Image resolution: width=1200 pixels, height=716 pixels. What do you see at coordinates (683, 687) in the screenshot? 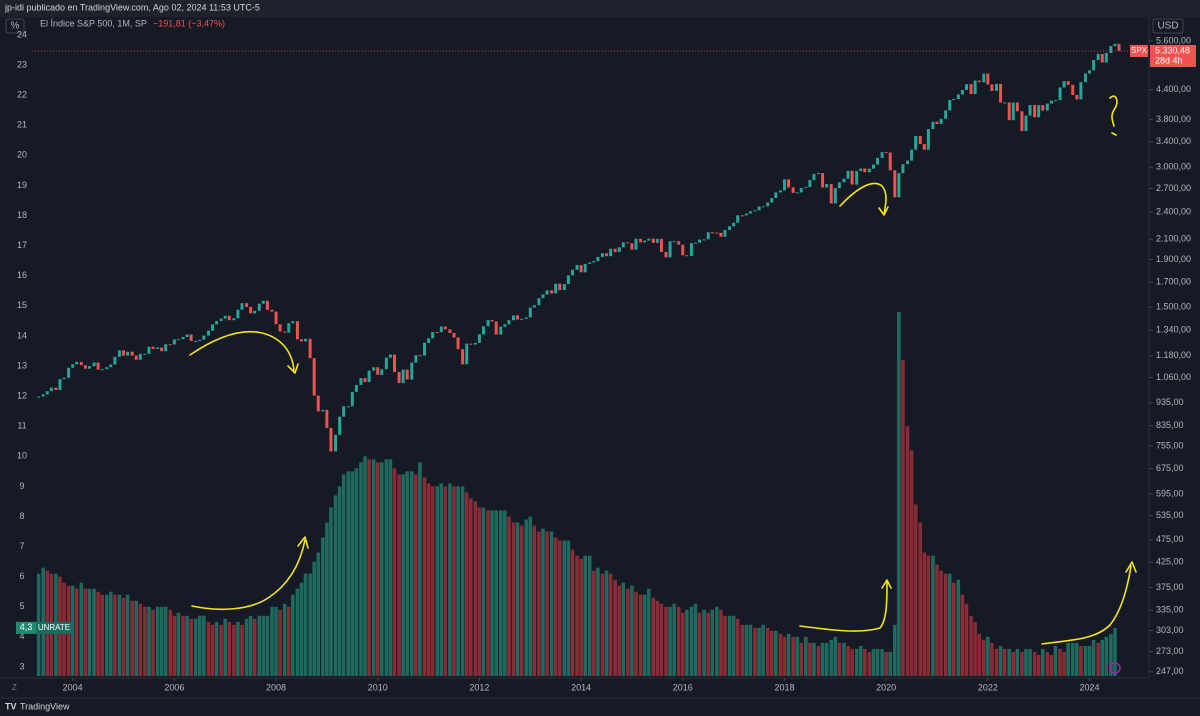
I see `x-tick-label: 2016` at bounding box center [683, 687].